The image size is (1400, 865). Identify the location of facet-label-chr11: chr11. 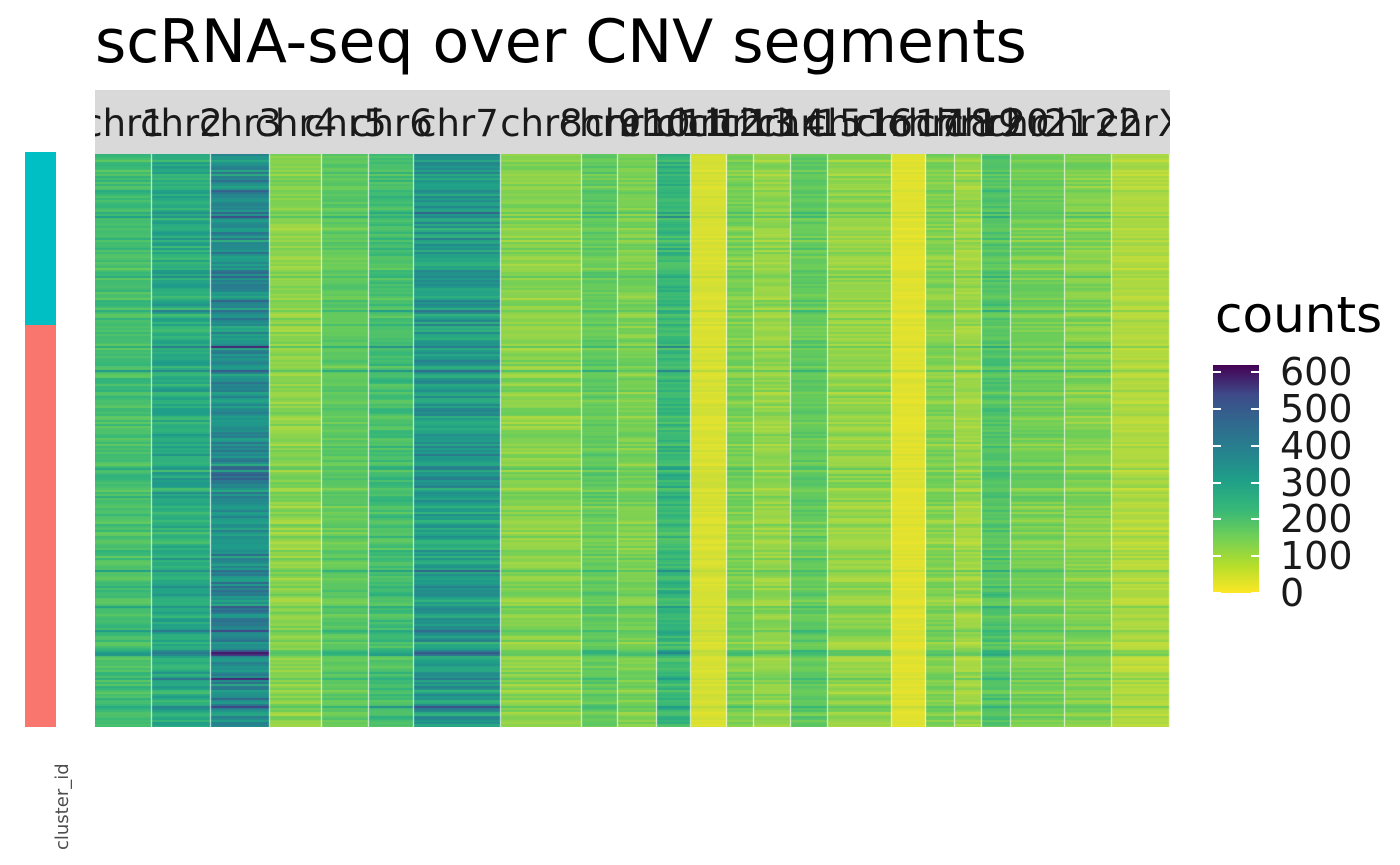
(674, 123).